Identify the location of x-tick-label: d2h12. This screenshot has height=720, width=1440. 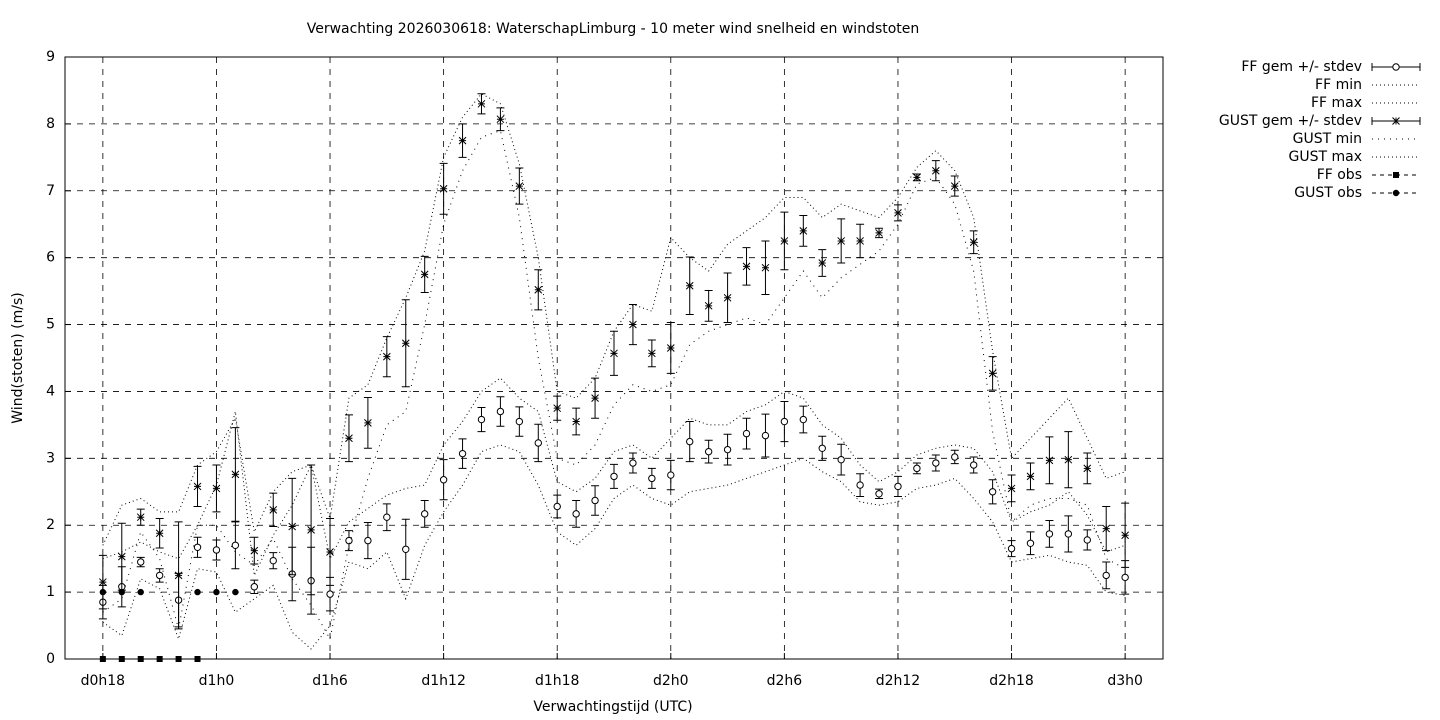
(898, 681).